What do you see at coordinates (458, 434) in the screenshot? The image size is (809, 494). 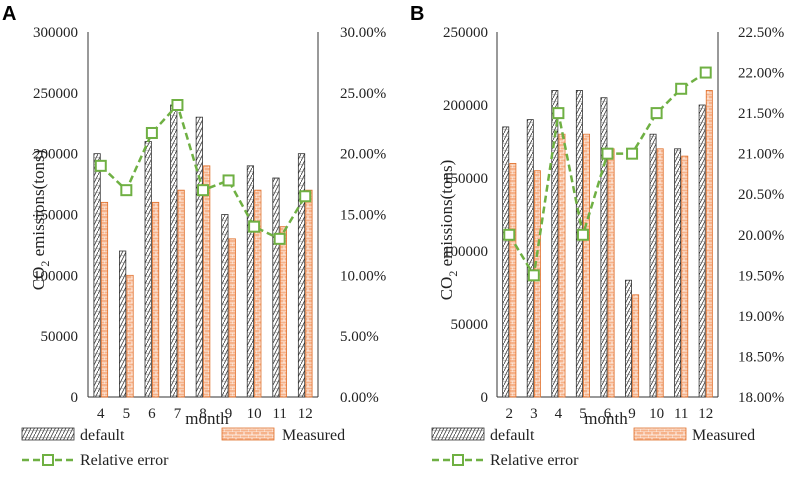 I see `legend-swatch-default` at bounding box center [458, 434].